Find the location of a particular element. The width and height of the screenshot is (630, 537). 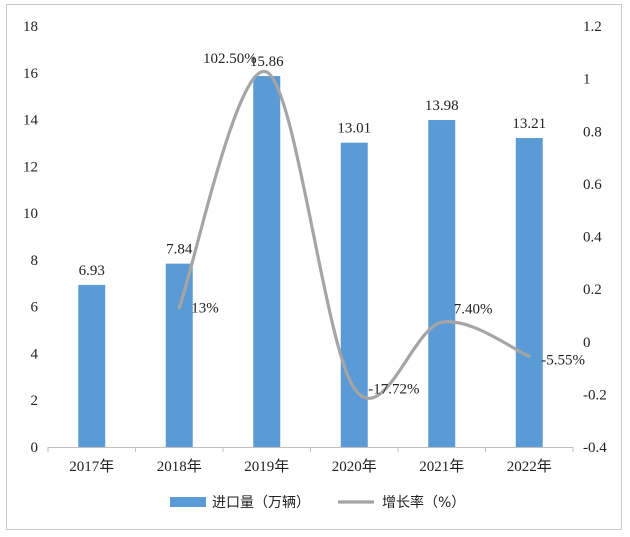

y-right-tick-label: -0.2 is located at coordinates (595, 395).